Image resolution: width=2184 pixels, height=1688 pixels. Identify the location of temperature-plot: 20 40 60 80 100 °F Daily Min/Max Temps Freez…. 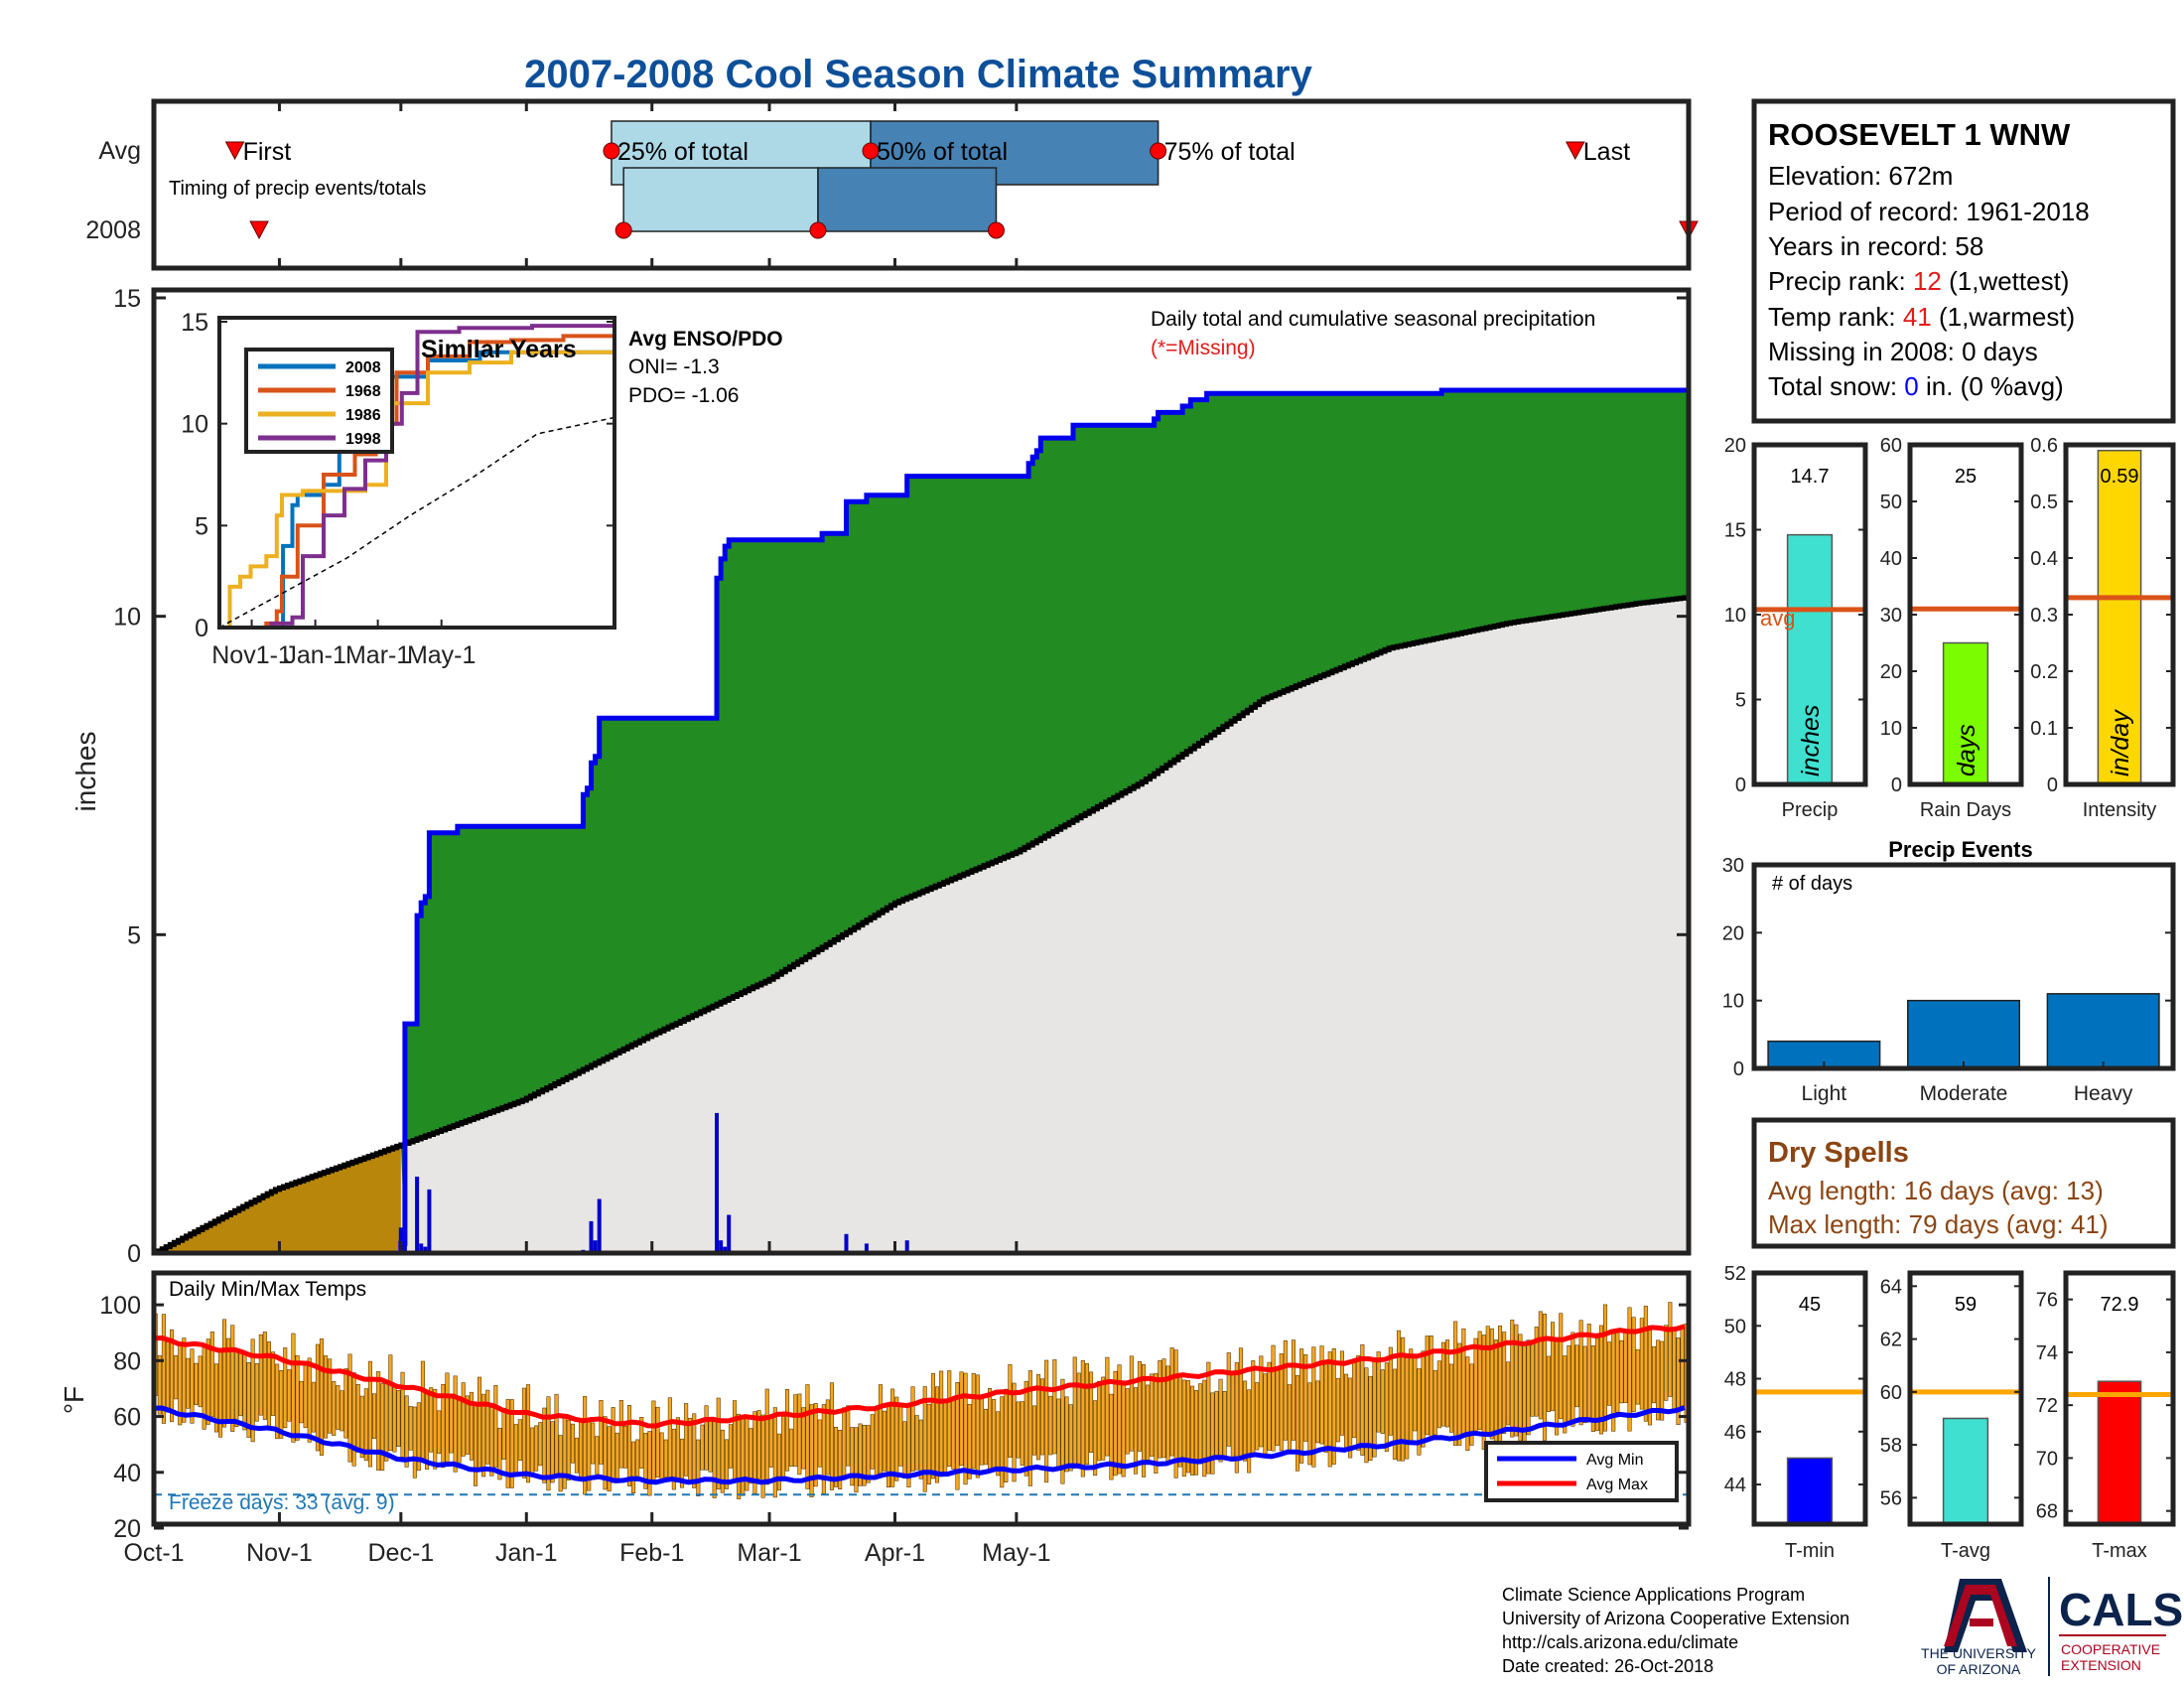
(875, 1406).